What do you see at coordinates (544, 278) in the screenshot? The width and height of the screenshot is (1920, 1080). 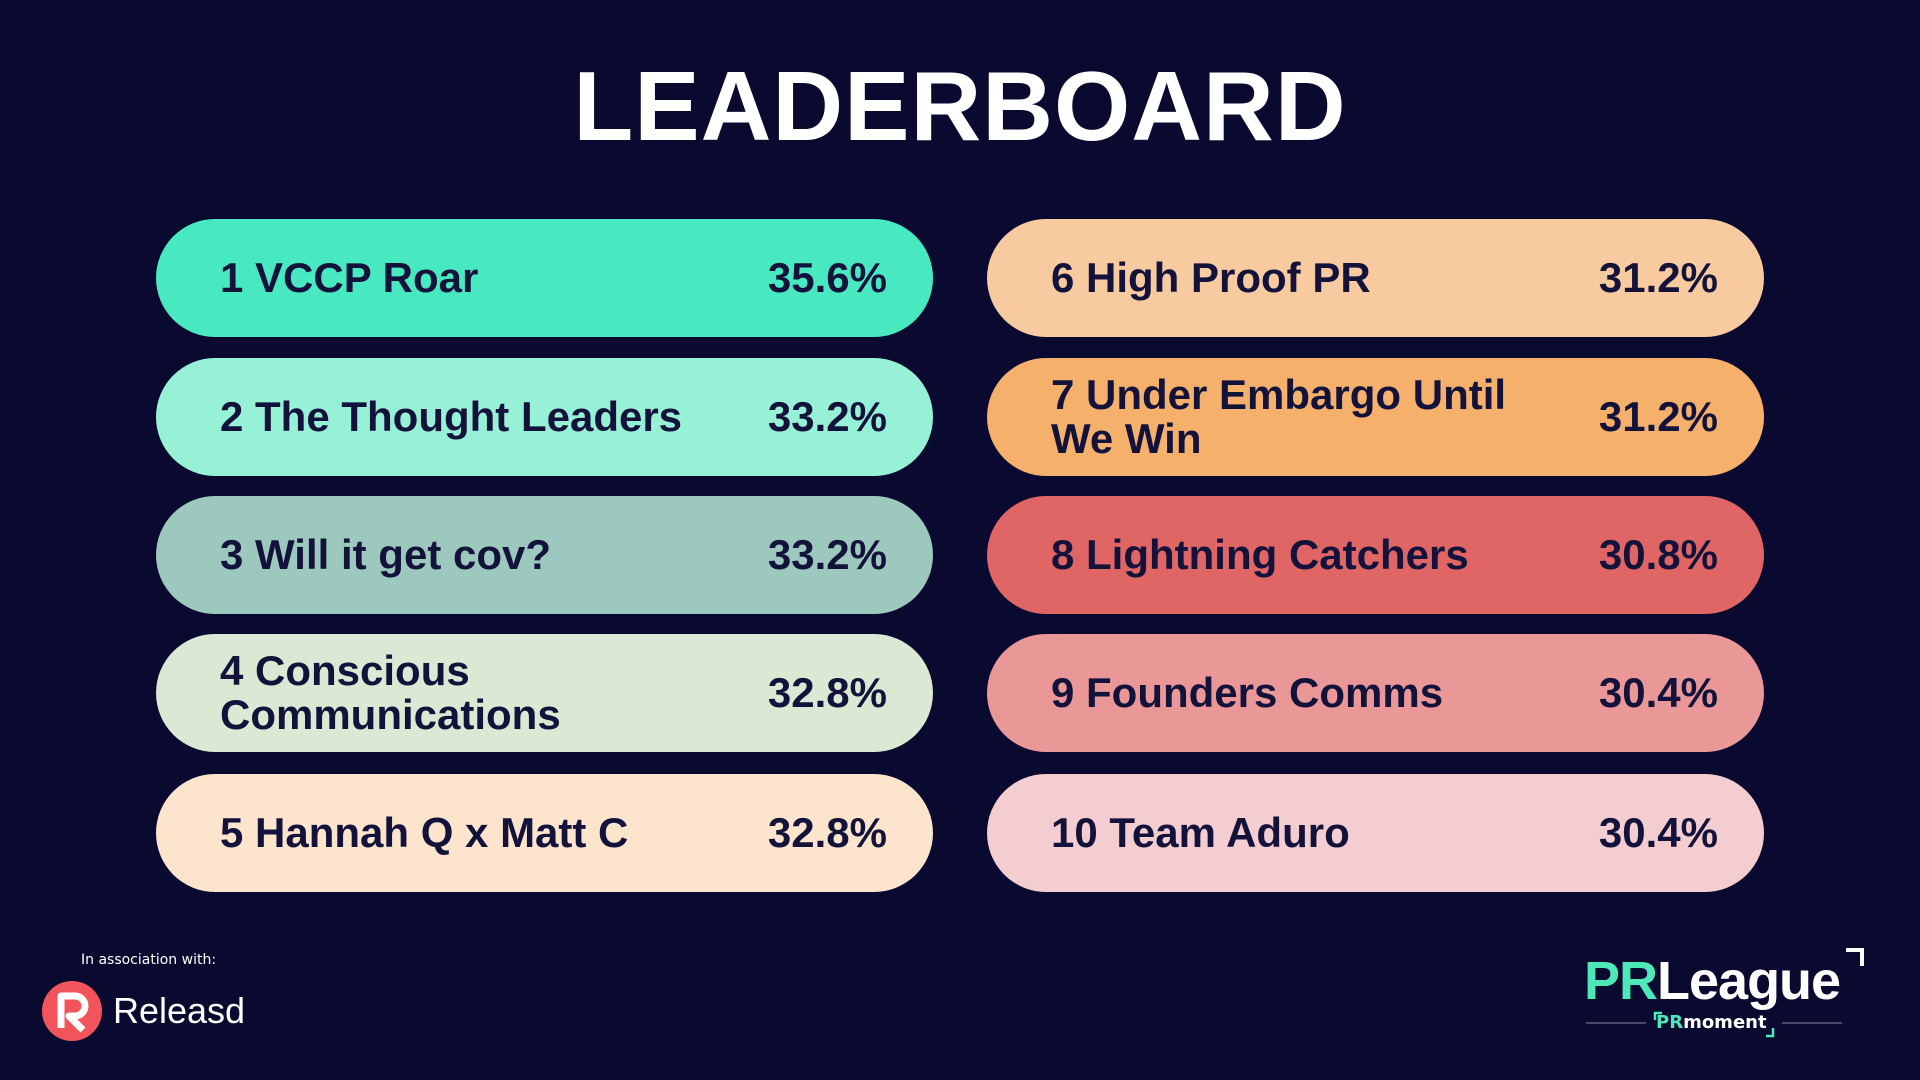 I see `leaderboard-entry: 1 VCCP Roar 35.6%` at bounding box center [544, 278].